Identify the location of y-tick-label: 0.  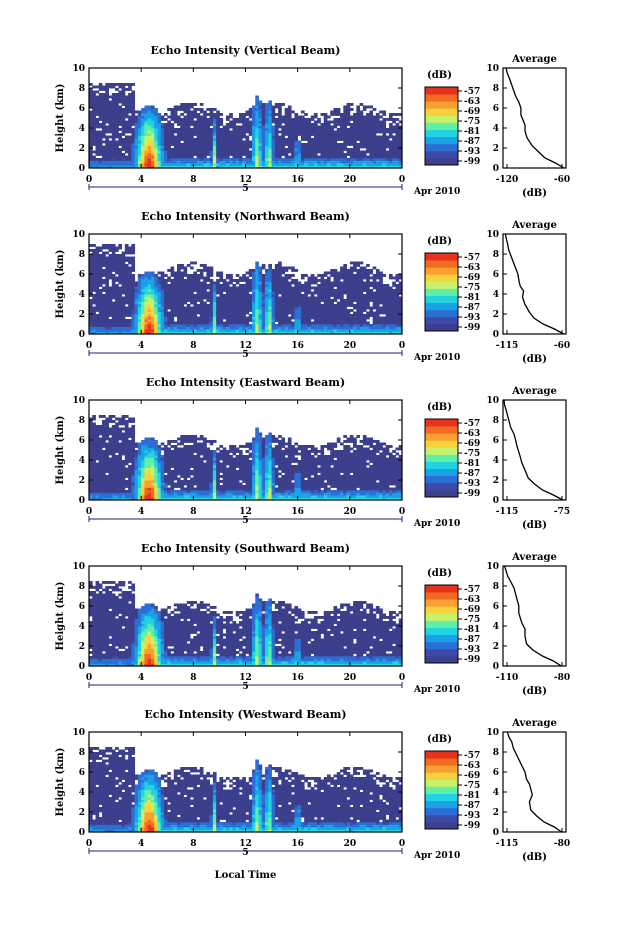
(82, 501).